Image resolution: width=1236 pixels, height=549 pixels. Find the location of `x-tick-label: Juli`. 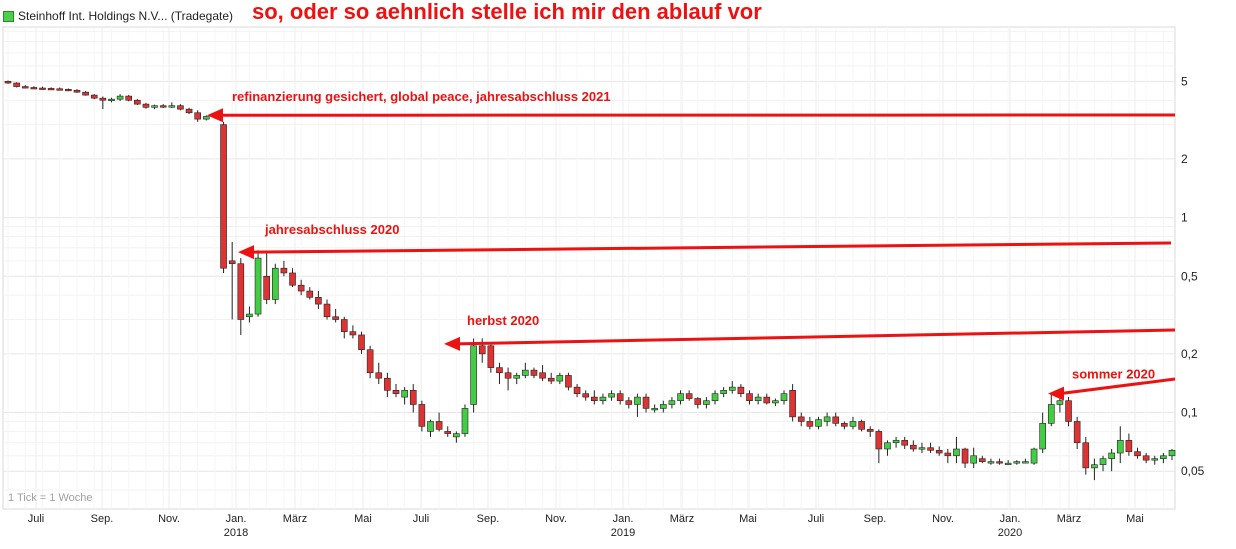

x-tick-label: Juli is located at coordinates (816, 519).